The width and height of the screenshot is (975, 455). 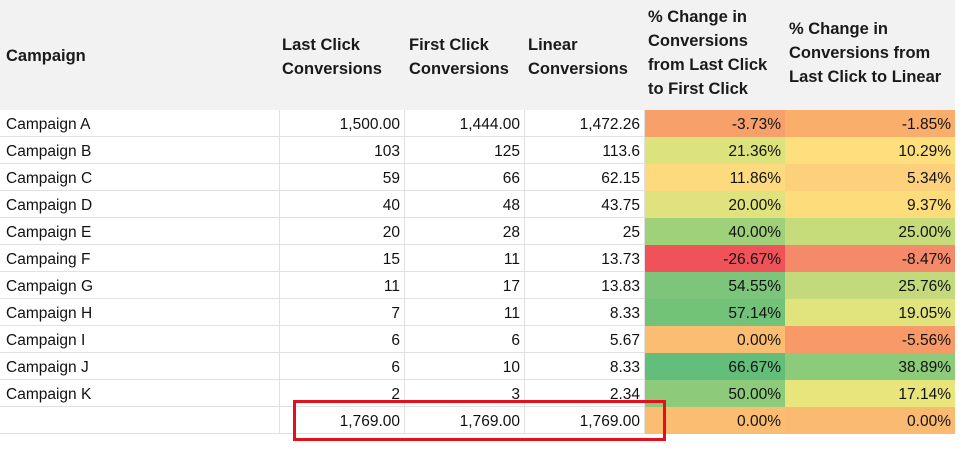 I want to click on table-row: Campaign B 103 125 113.6 21.36% 10.29%, so click(x=477, y=150).